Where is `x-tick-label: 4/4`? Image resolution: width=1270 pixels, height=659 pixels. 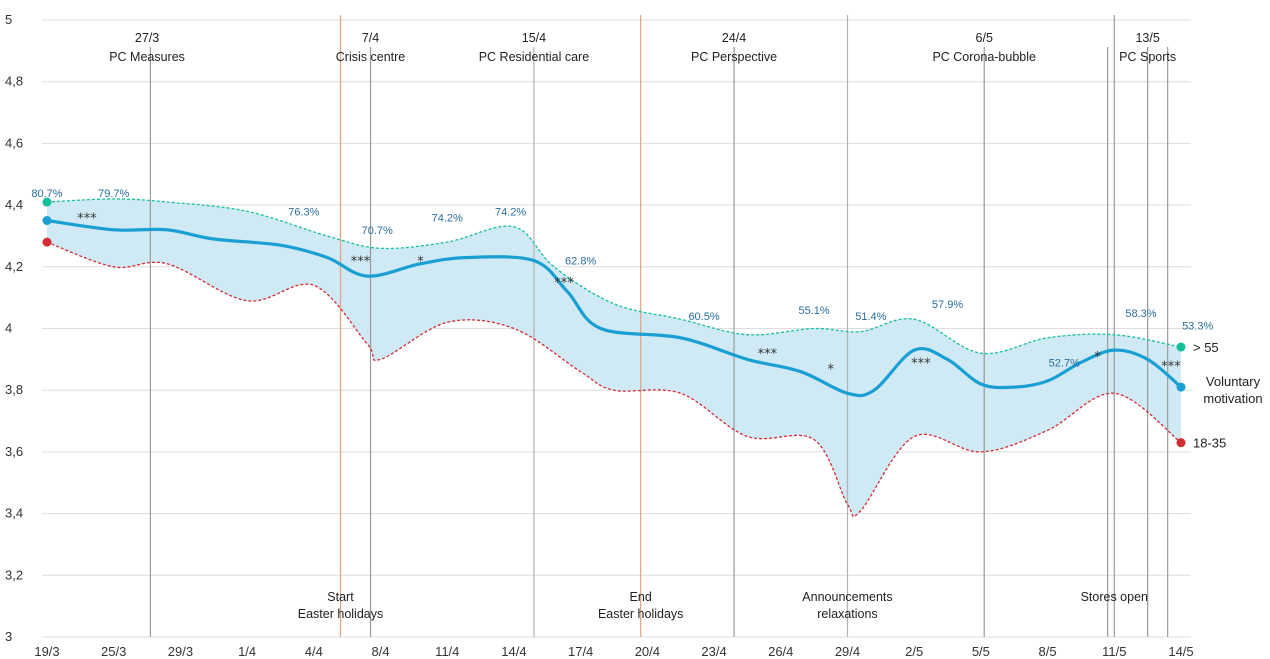
x-tick-label: 4/4 is located at coordinates (314, 651).